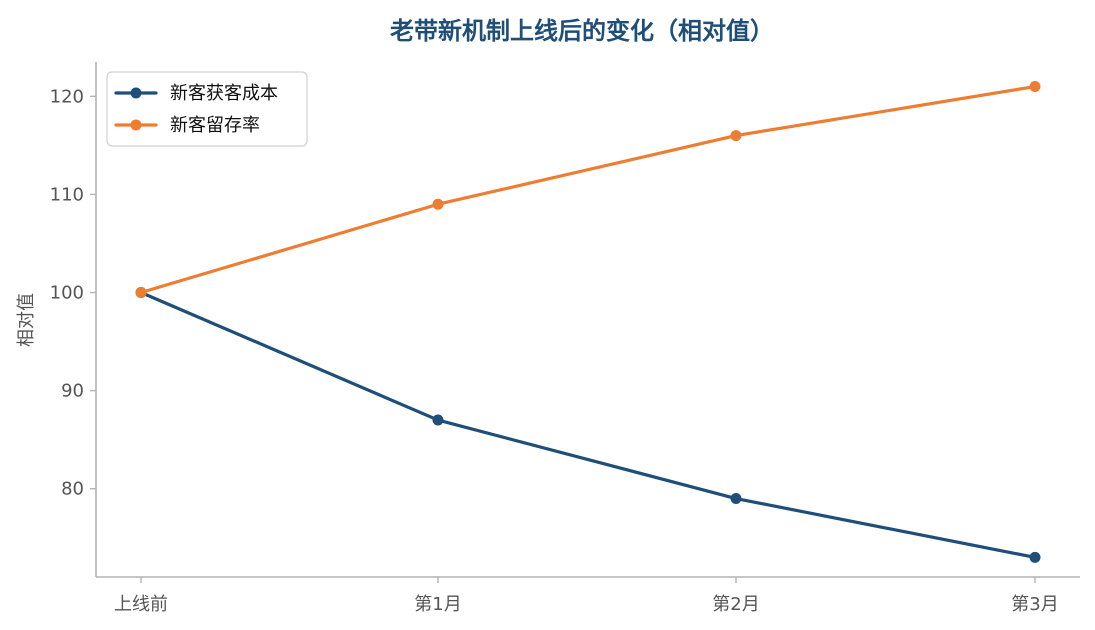 The width and height of the screenshot is (1095, 630). Describe the element at coordinates (72, 489) in the screenshot. I see `y-tick-label: 80` at that location.